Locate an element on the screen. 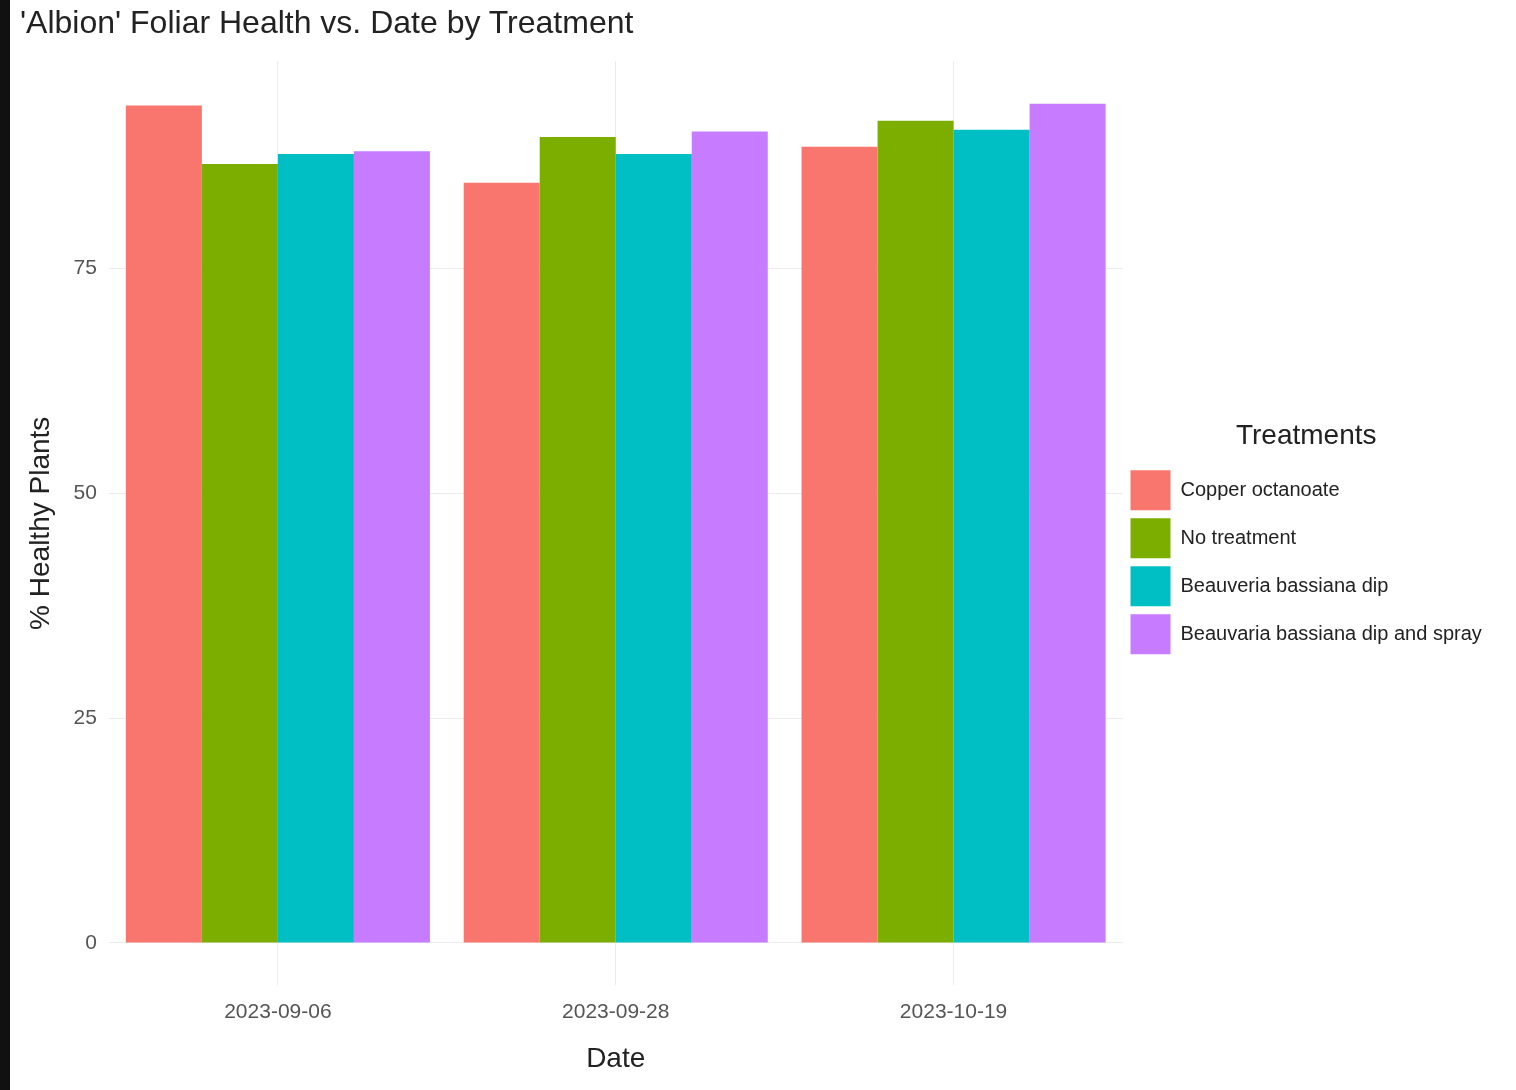 The height and width of the screenshot is (1090, 1516). chart-title: 'Albion' Foliar Health vs. Date by Treatment is located at coordinates (327, 22).